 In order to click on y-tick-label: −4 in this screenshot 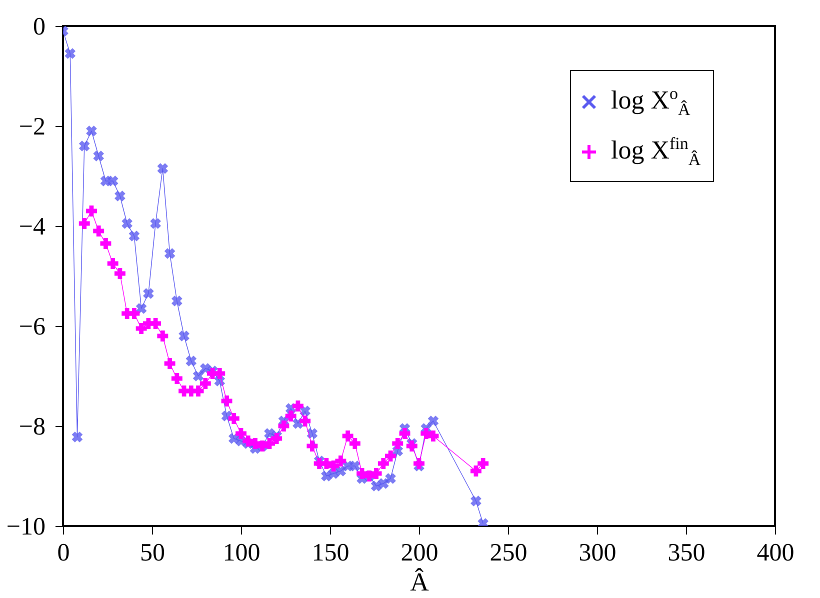, I will do `click(32, 227)`.